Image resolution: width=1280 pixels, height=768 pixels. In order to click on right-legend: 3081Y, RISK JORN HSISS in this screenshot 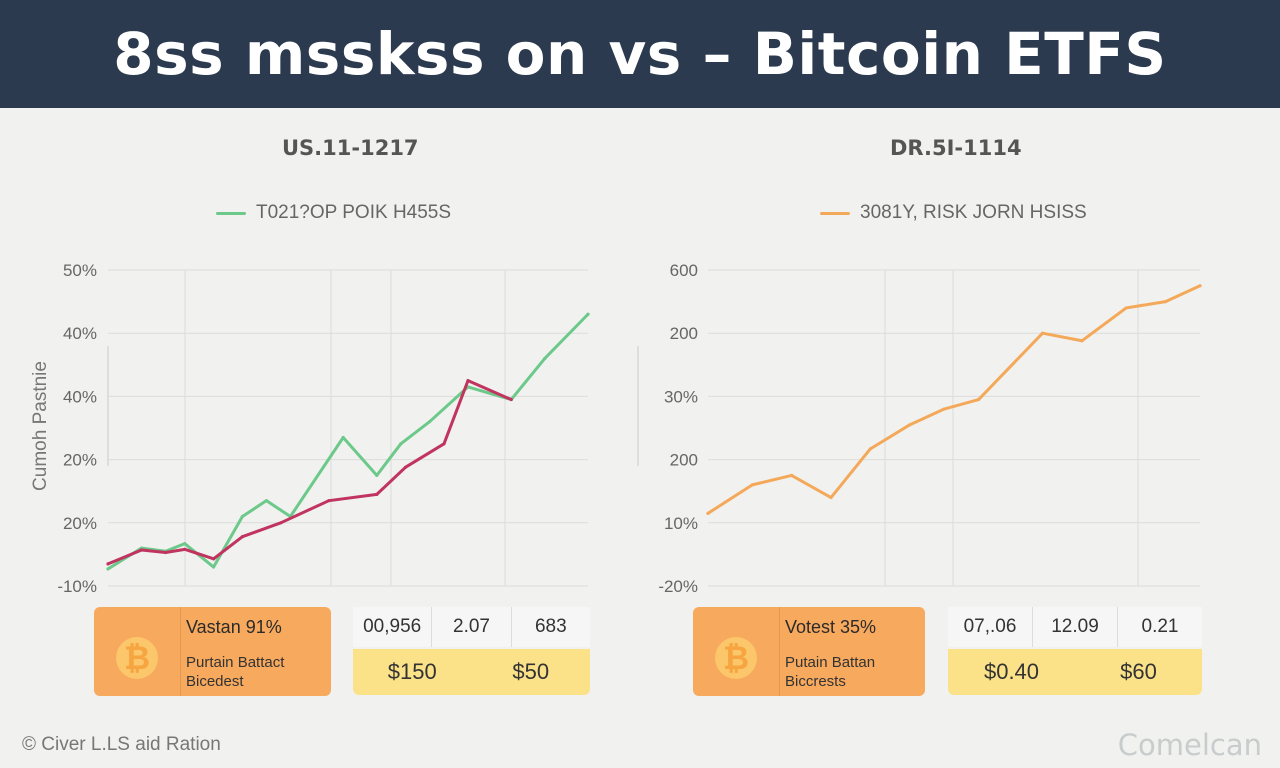, I will do `click(953, 213)`.